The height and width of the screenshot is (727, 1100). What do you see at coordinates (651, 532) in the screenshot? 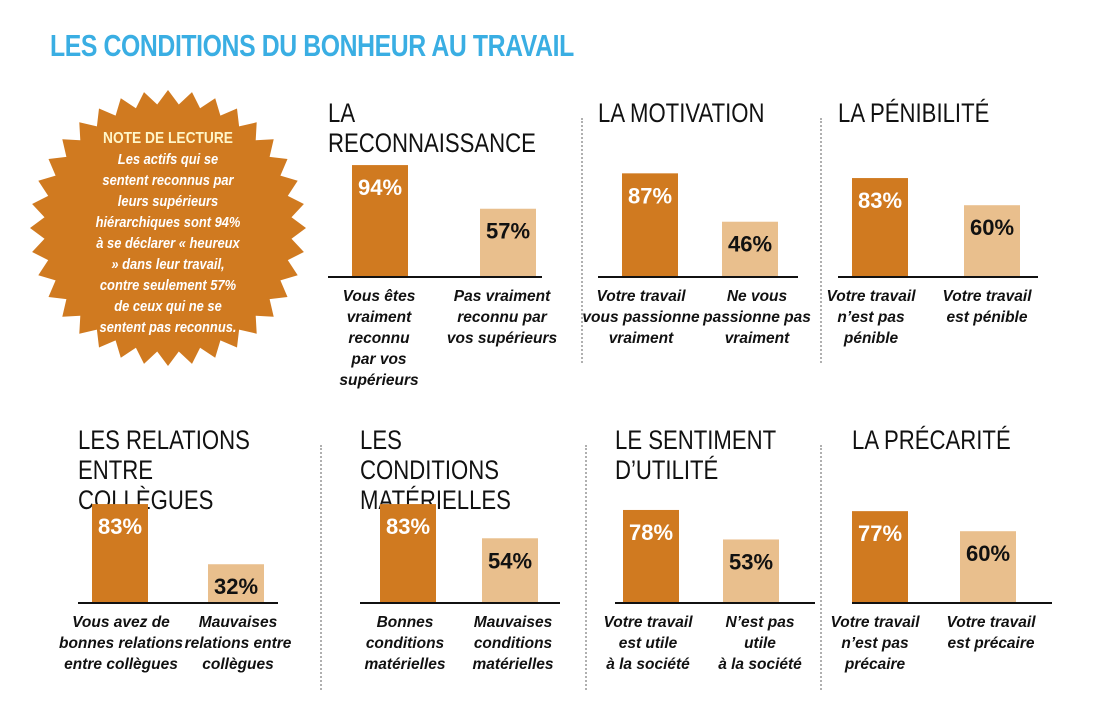
I see `bar-value-label: 78%` at bounding box center [651, 532].